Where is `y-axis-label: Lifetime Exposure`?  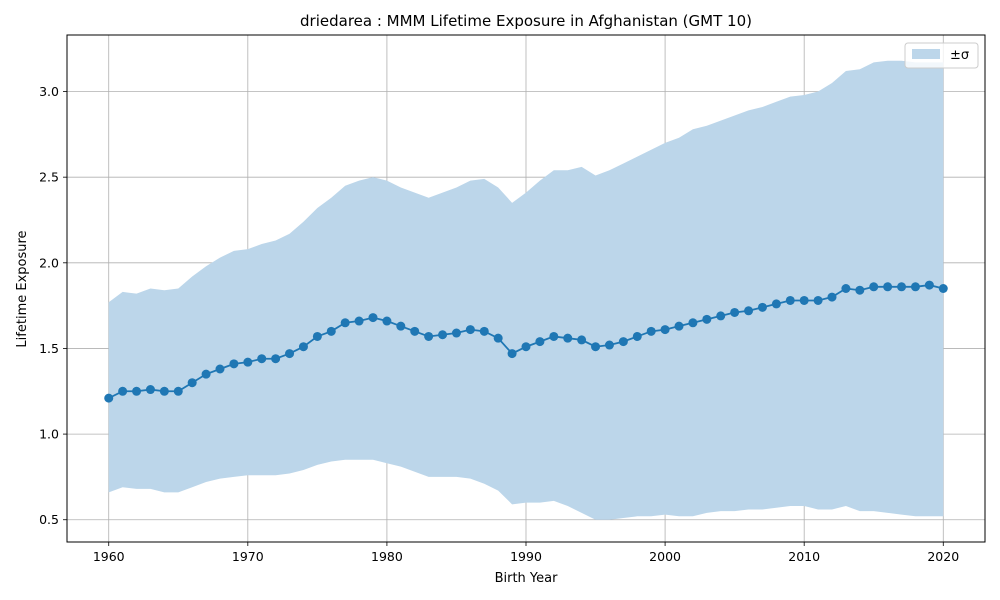
y-axis-label: Lifetime Exposure is located at coordinates (22, 288).